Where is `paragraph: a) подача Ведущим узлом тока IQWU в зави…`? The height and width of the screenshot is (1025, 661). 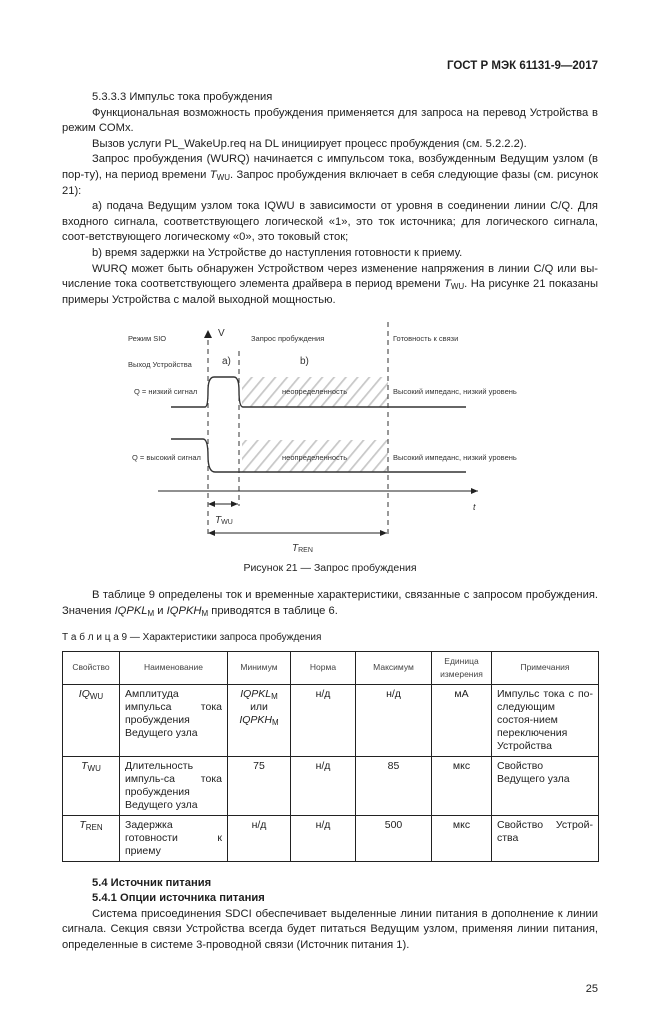 paragraph: a) подача Ведущим узлом тока IQWU в зави… is located at coordinates (330, 222).